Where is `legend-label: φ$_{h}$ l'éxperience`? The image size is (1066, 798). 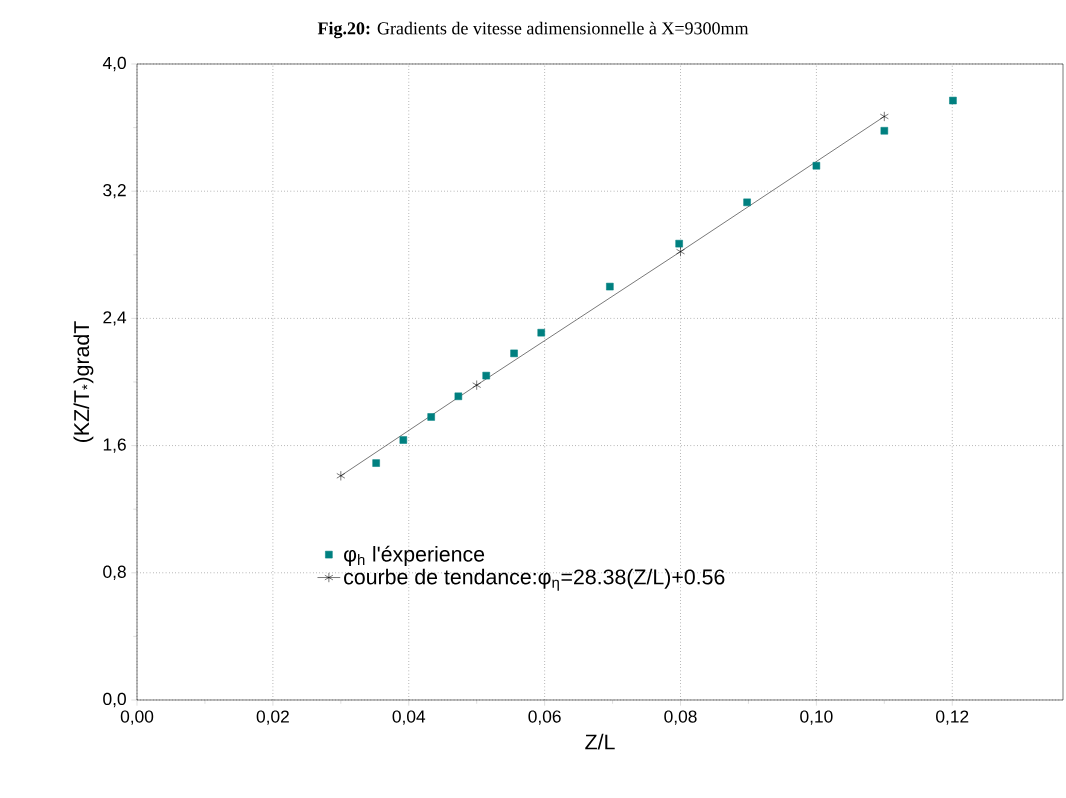 legend-label: φ$_{h}$ l'éxperience is located at coordinates (414, 555).